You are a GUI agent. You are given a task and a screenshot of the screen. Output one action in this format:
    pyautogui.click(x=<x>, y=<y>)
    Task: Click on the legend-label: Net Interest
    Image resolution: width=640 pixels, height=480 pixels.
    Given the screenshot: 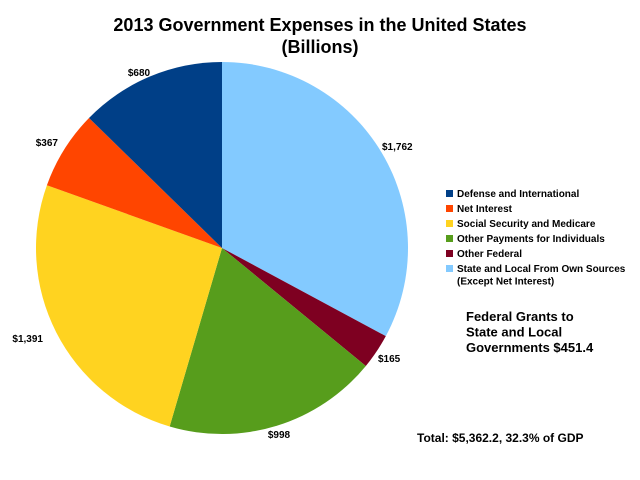 What is the action you would take?
    pyautogui.click(x=485, y=209)
    